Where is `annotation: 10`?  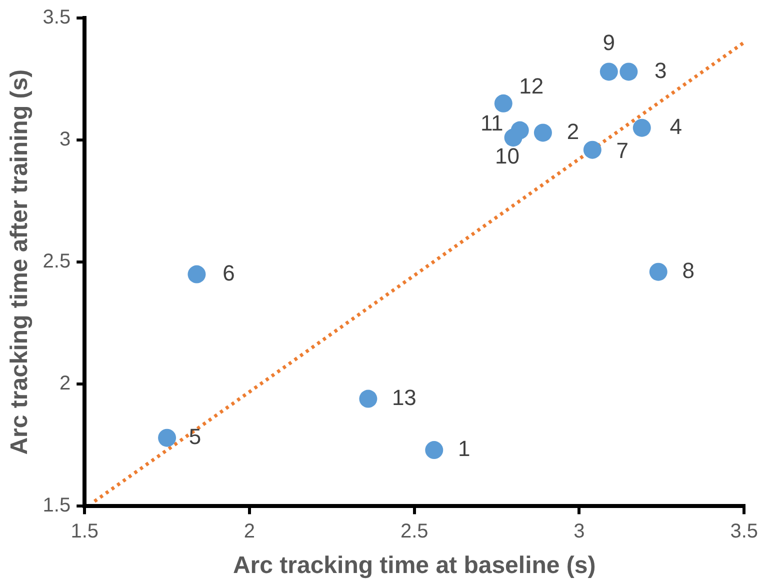 annotation: 10 is located at coordinates (507, 156).